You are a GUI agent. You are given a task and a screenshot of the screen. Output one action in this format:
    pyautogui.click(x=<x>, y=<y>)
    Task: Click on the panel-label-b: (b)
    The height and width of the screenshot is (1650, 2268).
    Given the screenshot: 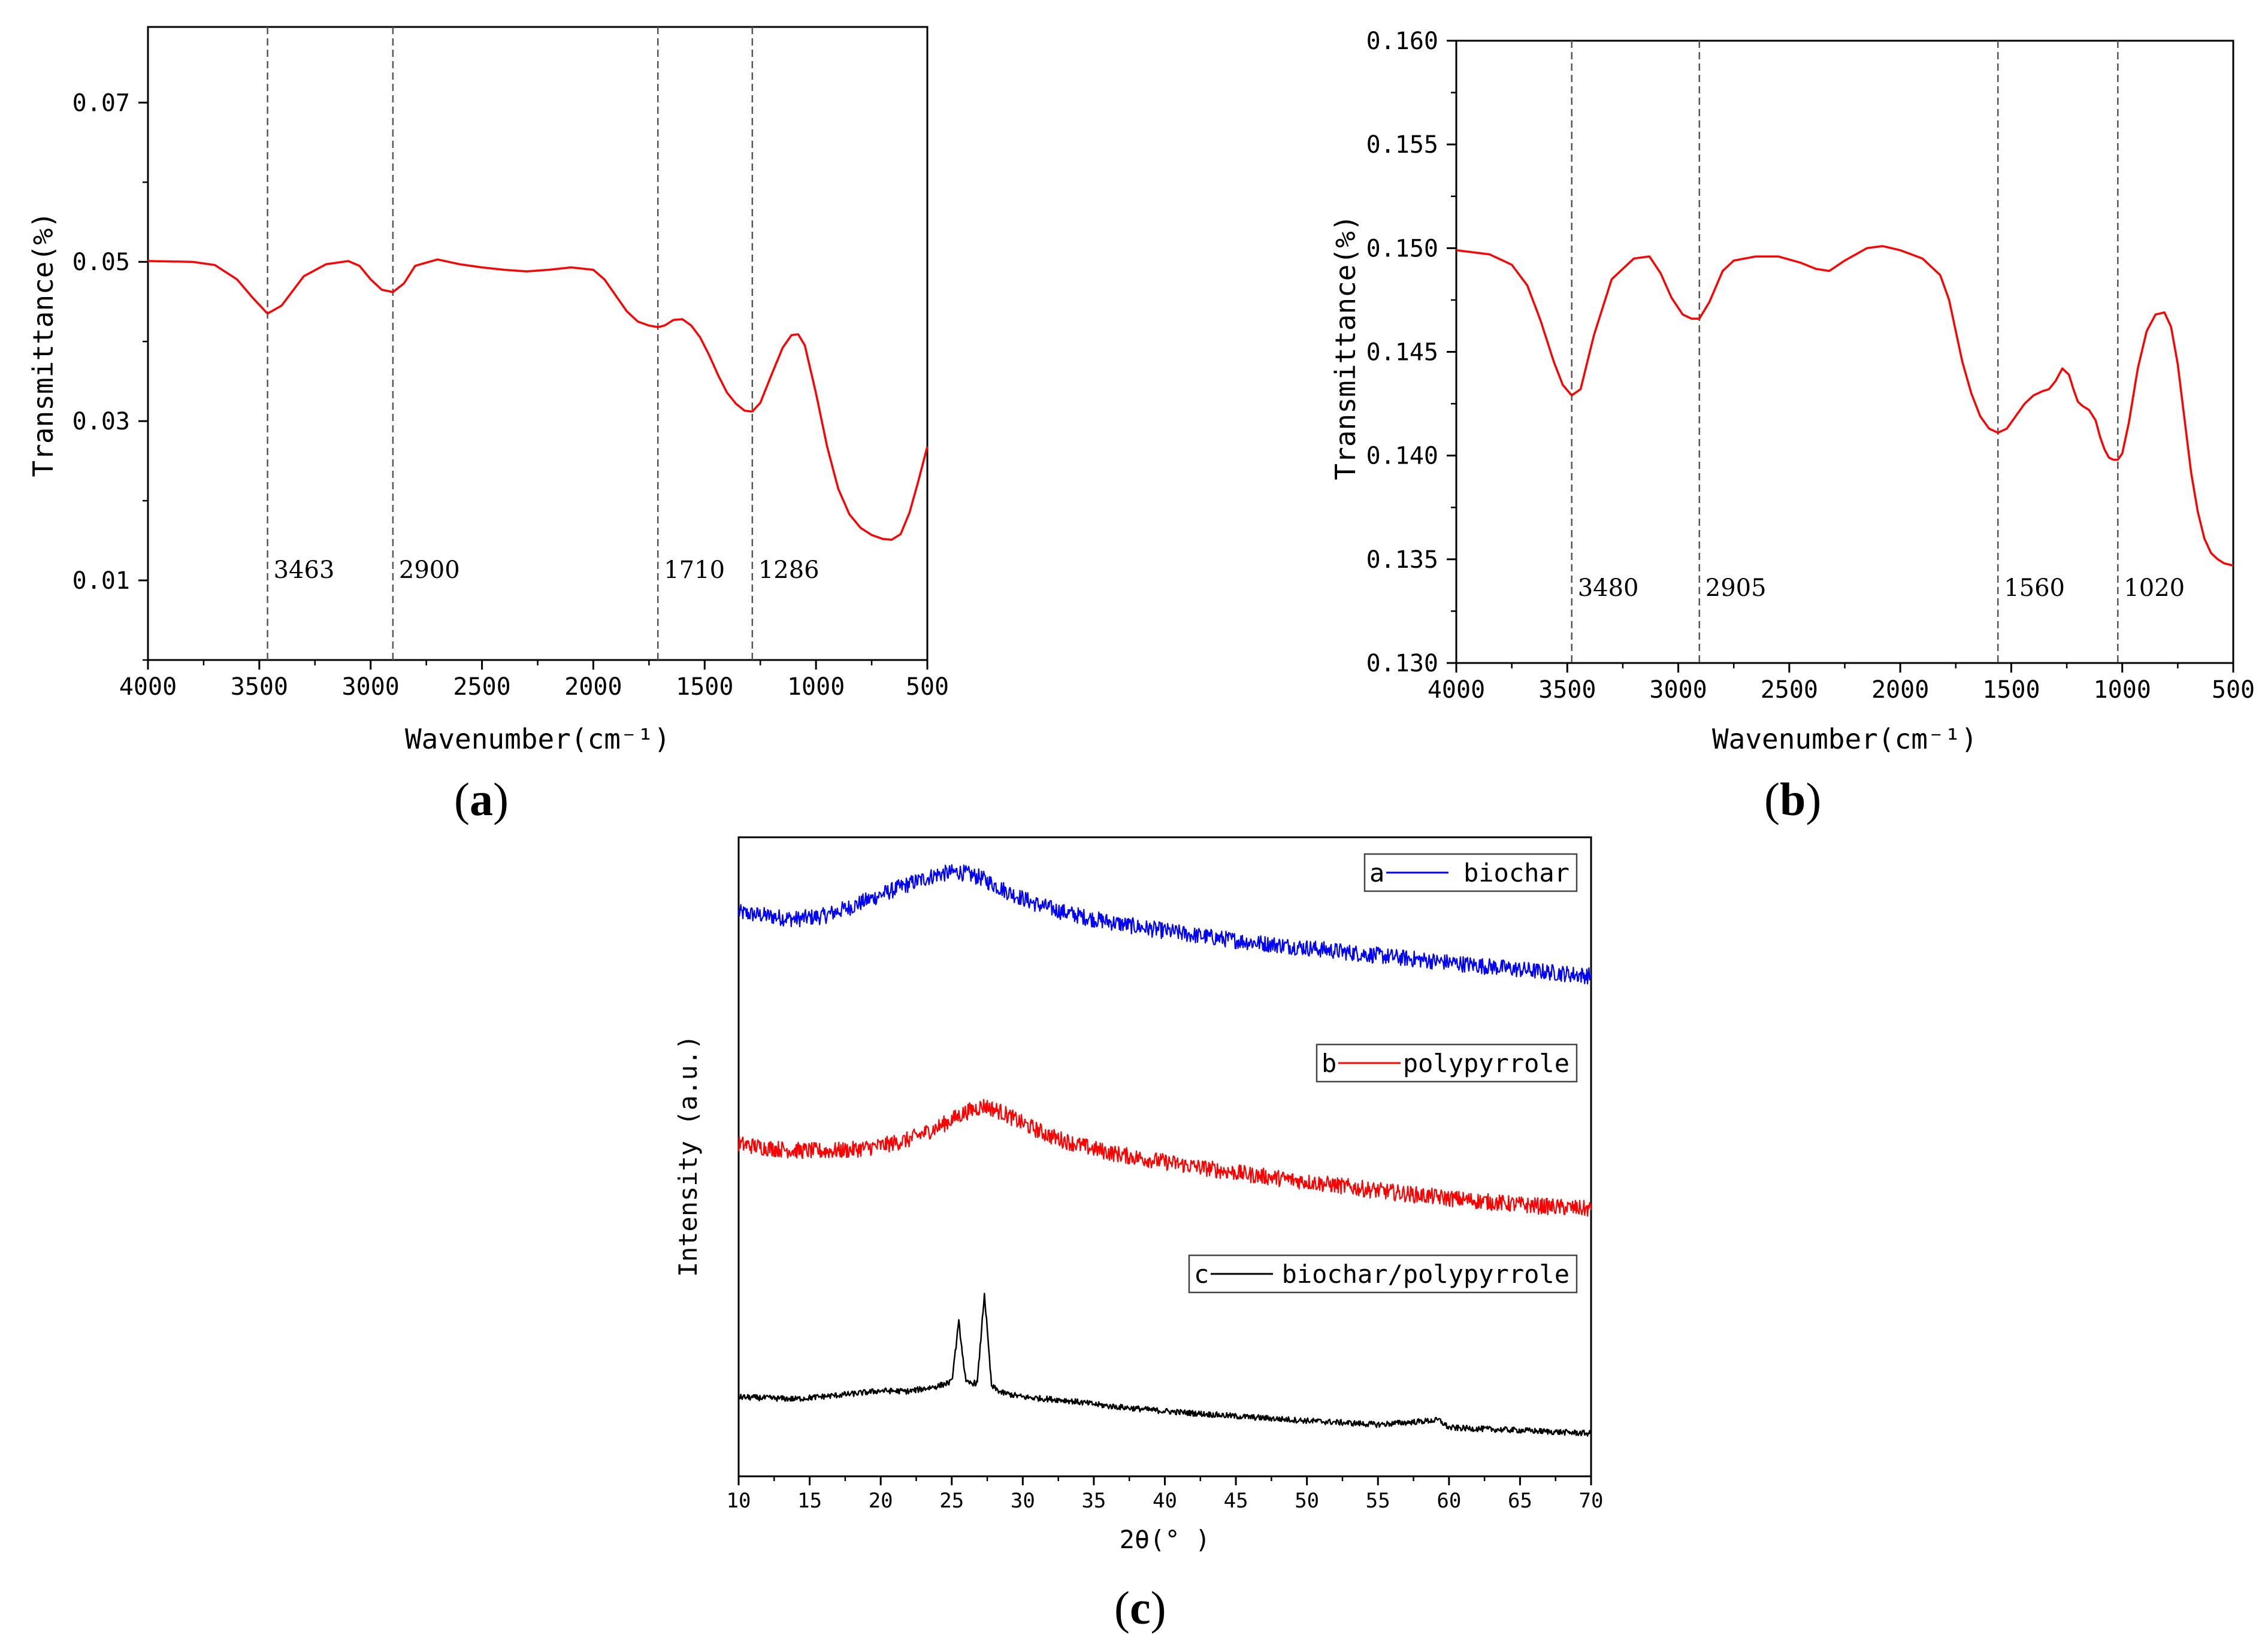 What is the action you would take?
    pyautogui.click(x=1793, y=799)
    